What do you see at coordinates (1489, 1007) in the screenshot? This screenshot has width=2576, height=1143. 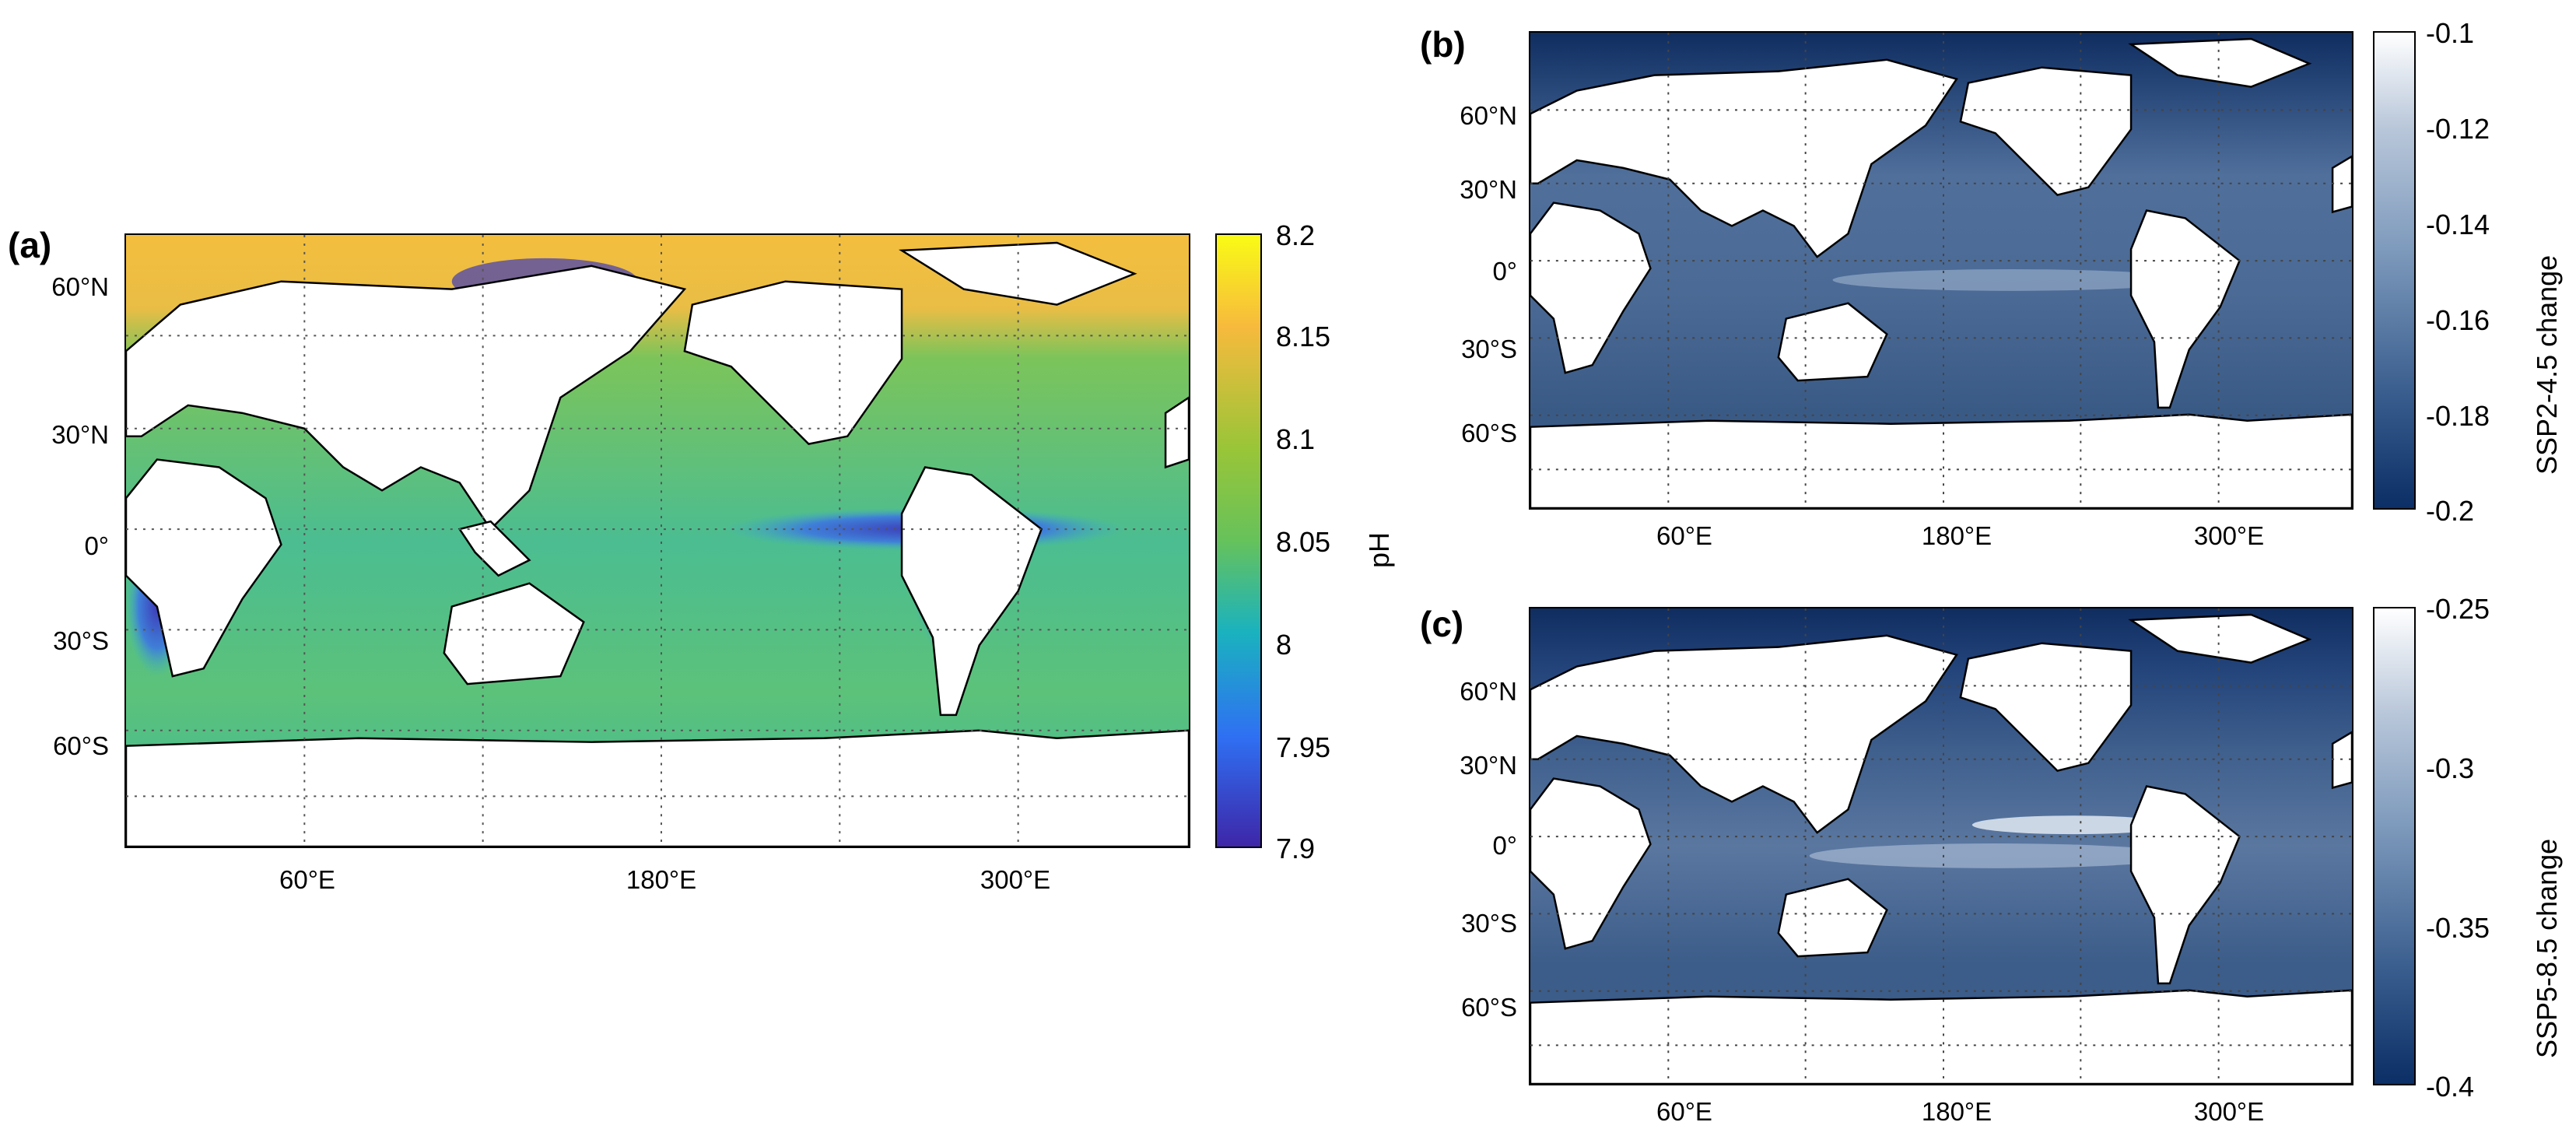 I see `panel-c-lat-label: 60°S` at bounding box center [1489, 1007].